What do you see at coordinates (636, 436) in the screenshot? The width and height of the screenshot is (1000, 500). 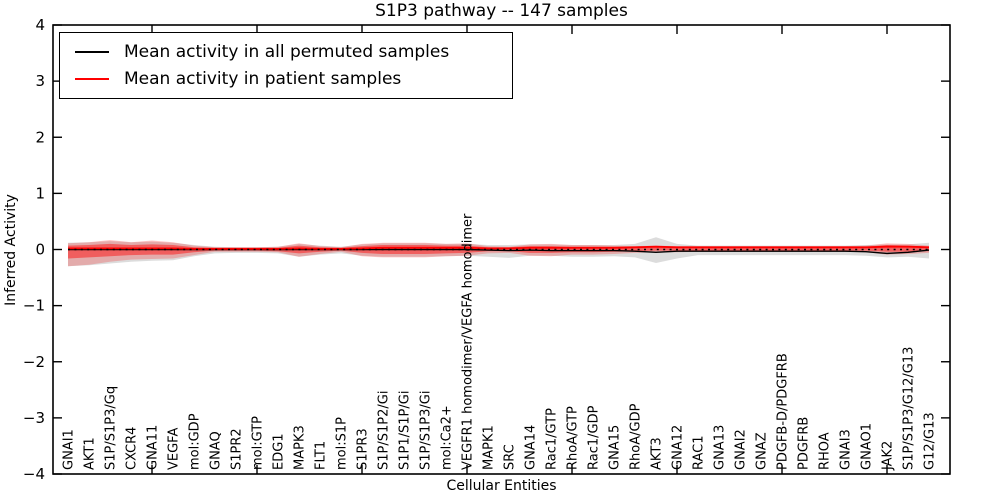 I see `x-category-label: RhoA/GDP` at bounding box center [636, 436].